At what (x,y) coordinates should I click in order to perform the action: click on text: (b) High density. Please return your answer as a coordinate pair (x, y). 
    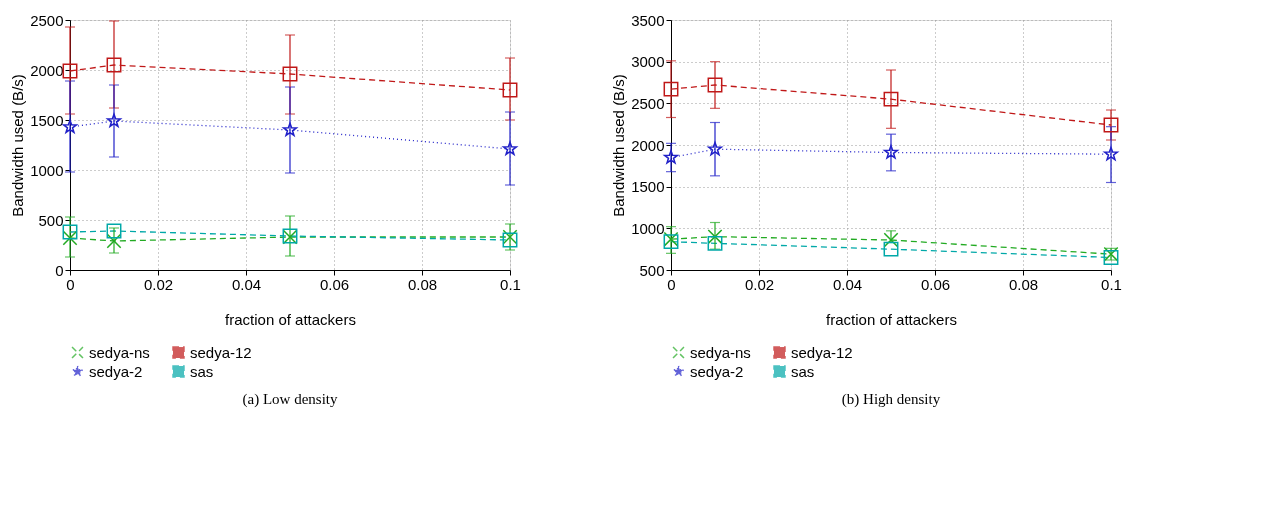
    Looking at the image, I should click on (891, 399).